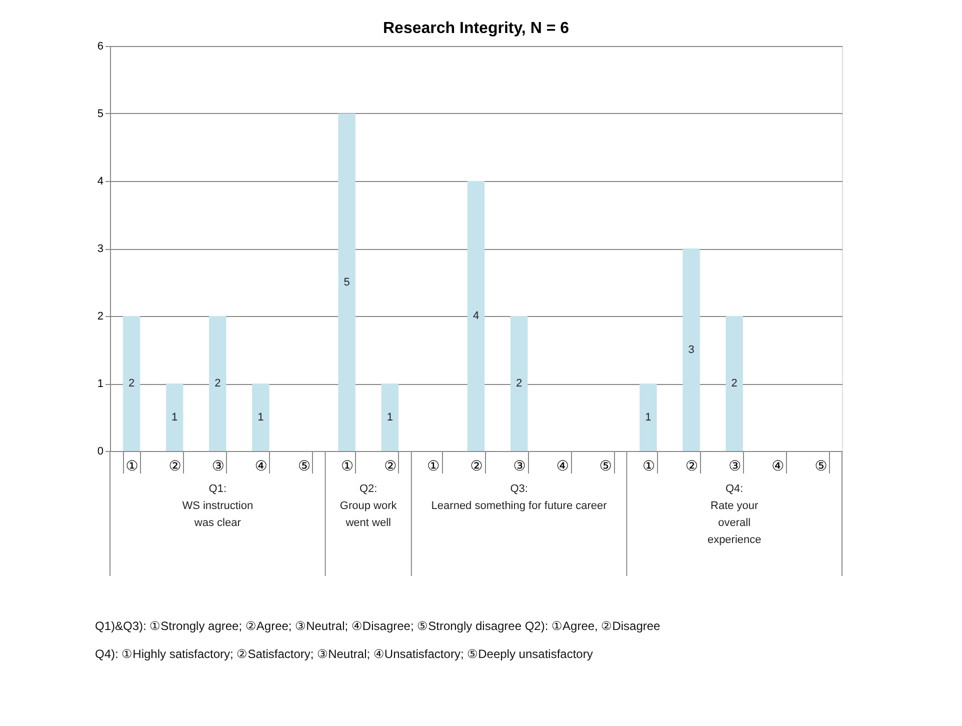 The width and height of the screenshot is (962, 726). Describe the element at coordinates (218, 506) in the screenshot. I see `text: Q1: WS instruction was clear` at that location.